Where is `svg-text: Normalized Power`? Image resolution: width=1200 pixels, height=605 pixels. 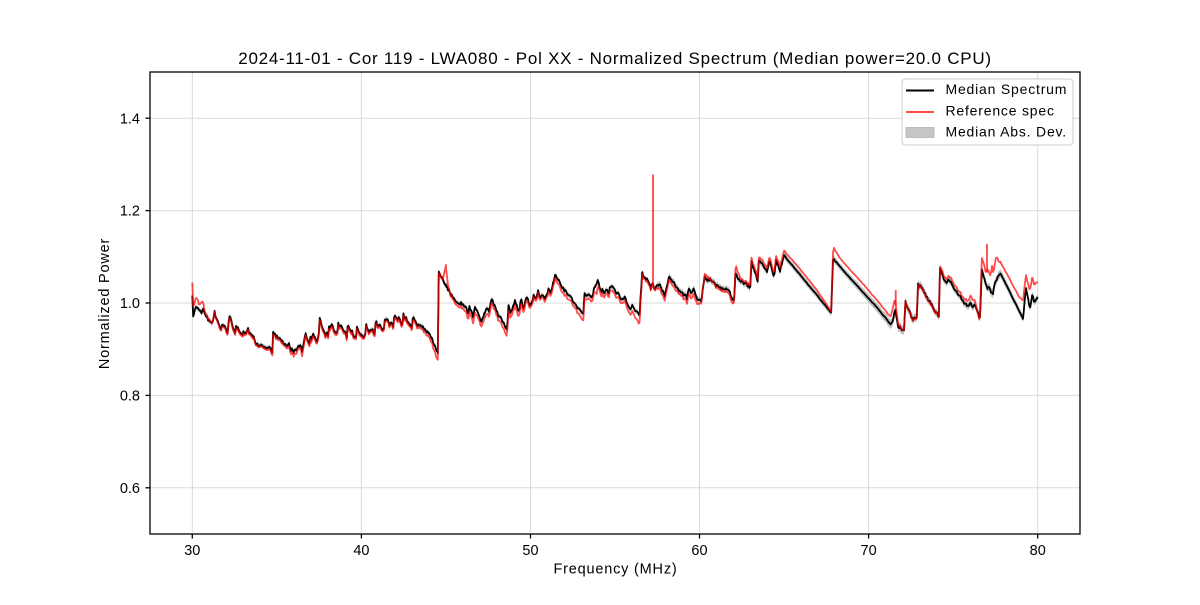 svg-text: Normalized Power is located at coordinates (105, 303).